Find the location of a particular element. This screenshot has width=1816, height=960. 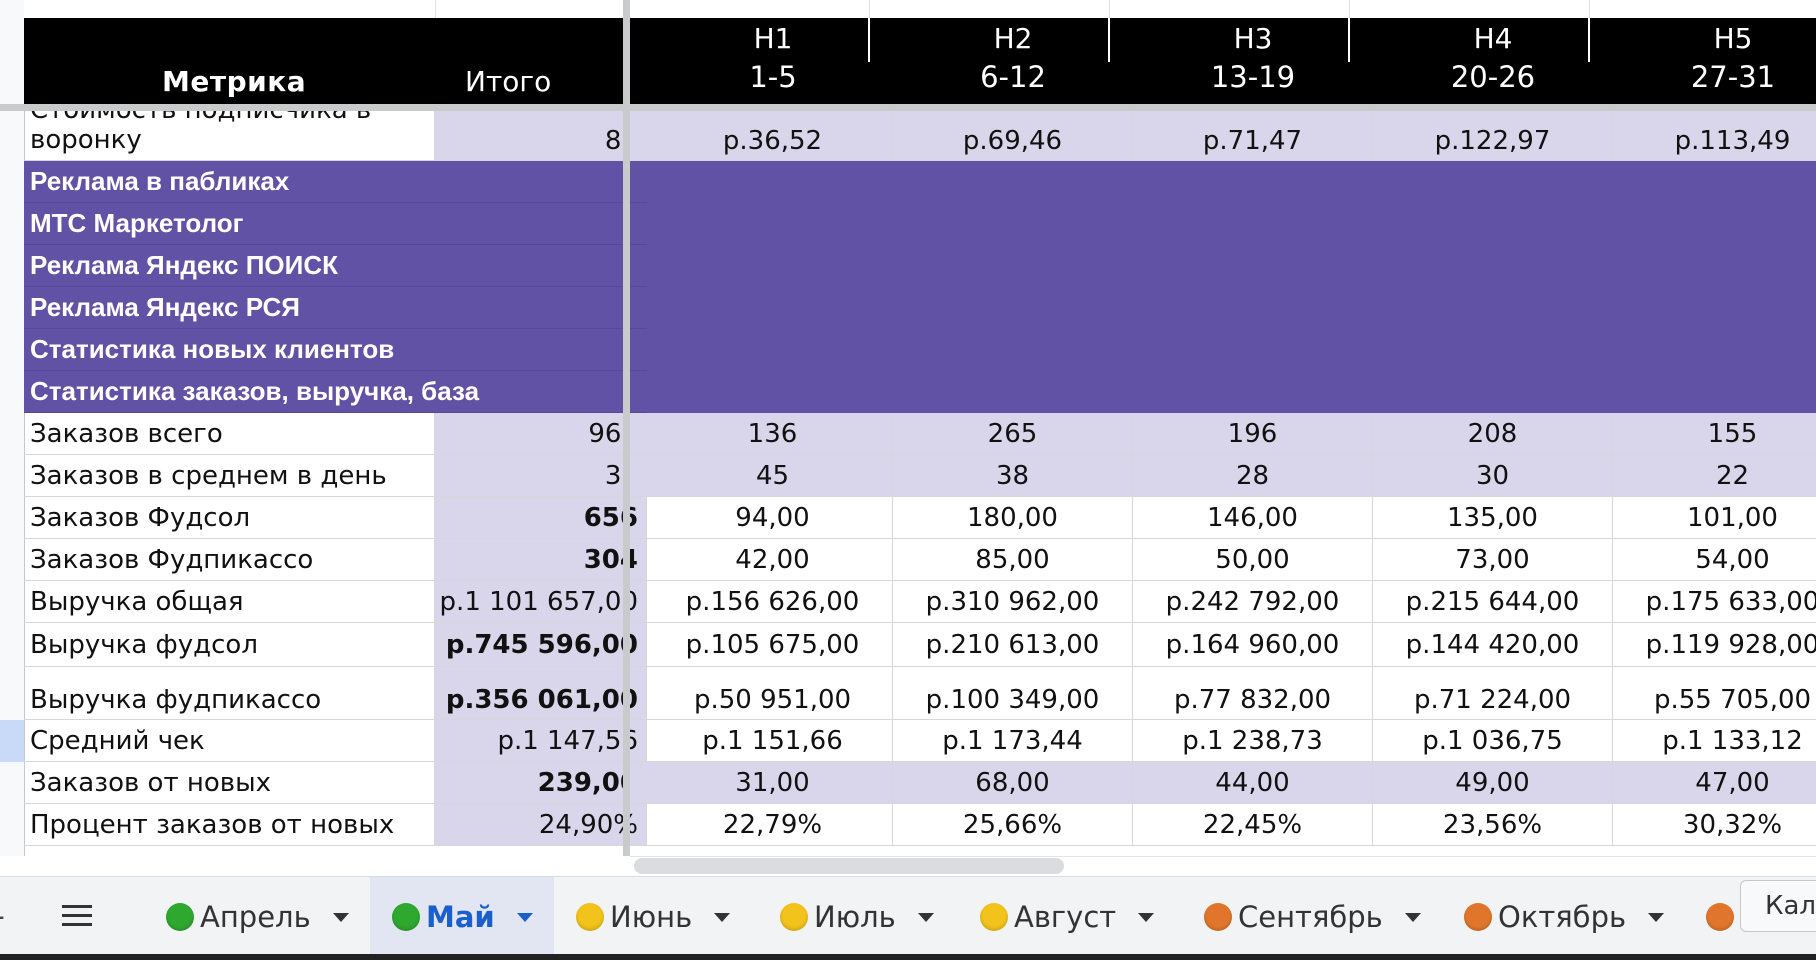

week-cell: р.55 705,00 is located at coordinates (1714, 693).